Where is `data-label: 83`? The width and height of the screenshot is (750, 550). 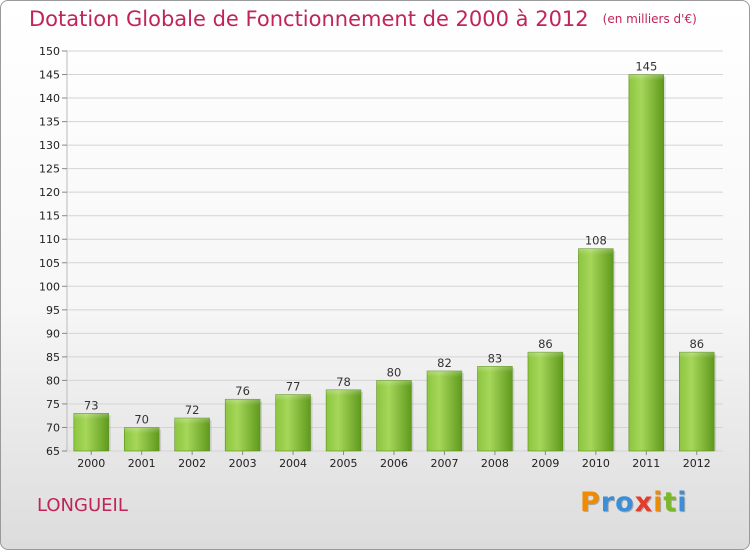 data-label: 83 is located at coordinates (495, 358).